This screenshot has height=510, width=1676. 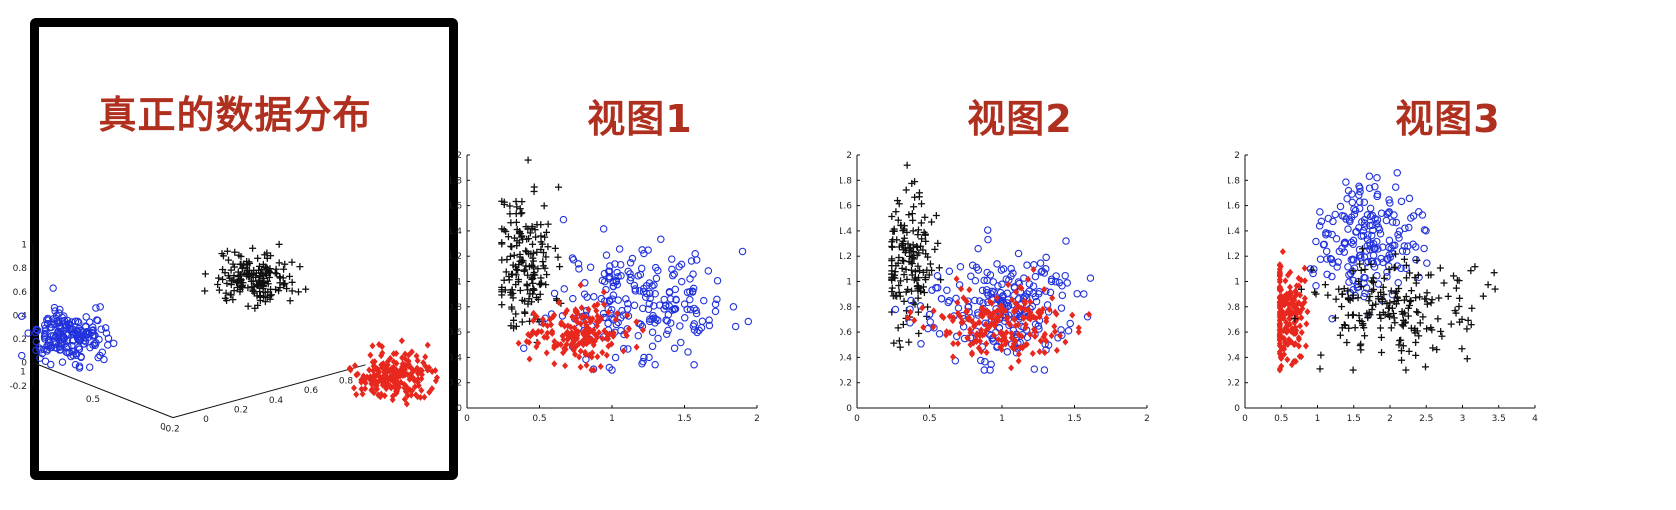 I want to click on x-tick-label: 2, so click(x=1147, y=419).